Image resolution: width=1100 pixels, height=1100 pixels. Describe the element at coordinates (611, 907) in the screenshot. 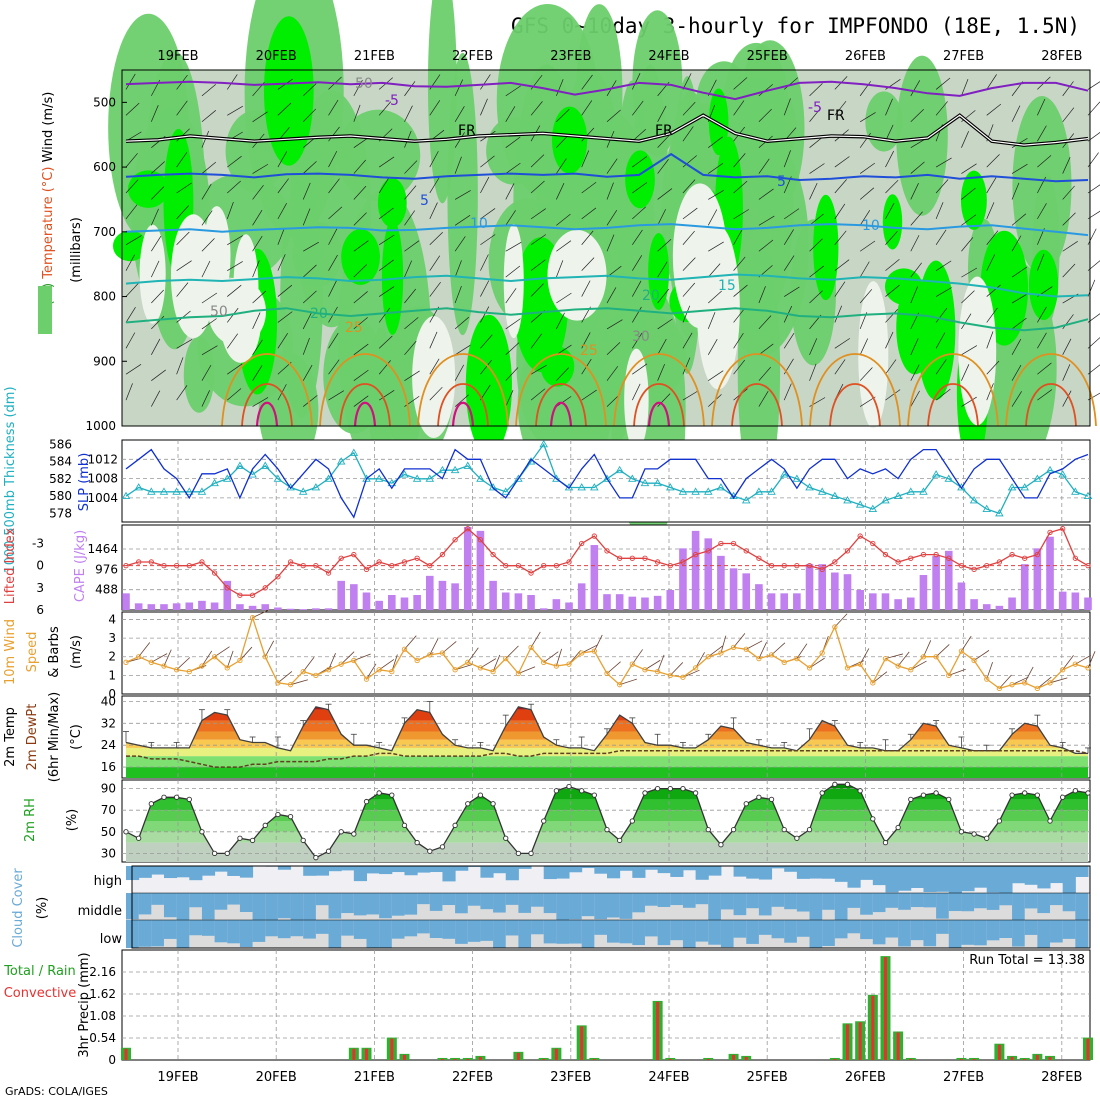

I see `cloud-frame` at that location.